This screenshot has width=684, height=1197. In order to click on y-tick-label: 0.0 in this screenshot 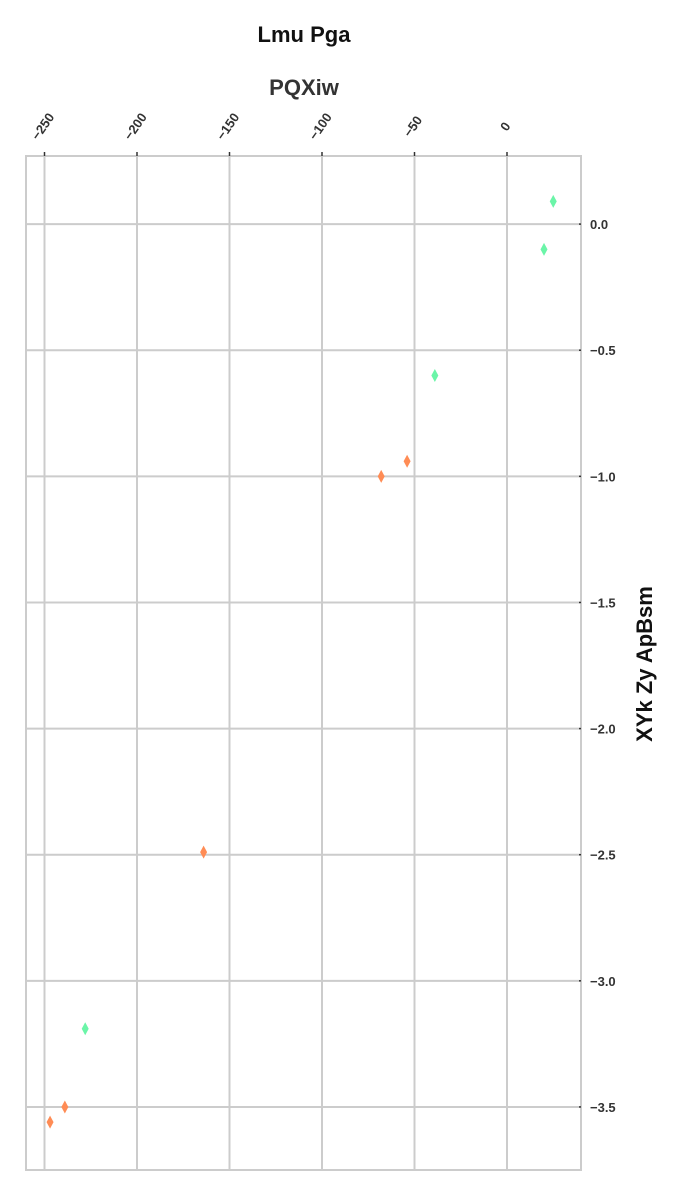, I will do `click(599, 224)`.